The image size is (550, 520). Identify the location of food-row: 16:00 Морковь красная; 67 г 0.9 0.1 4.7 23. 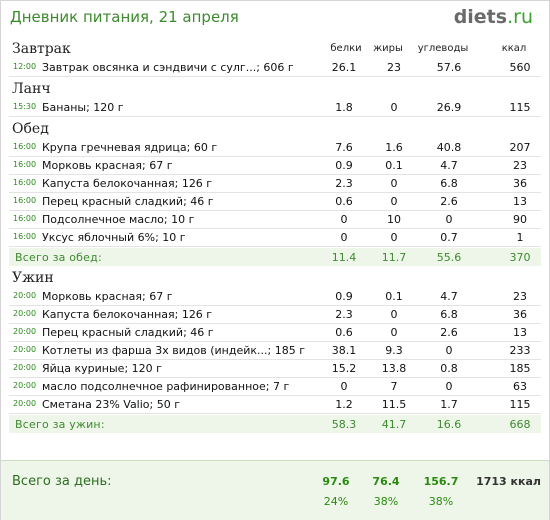
(275, 166).